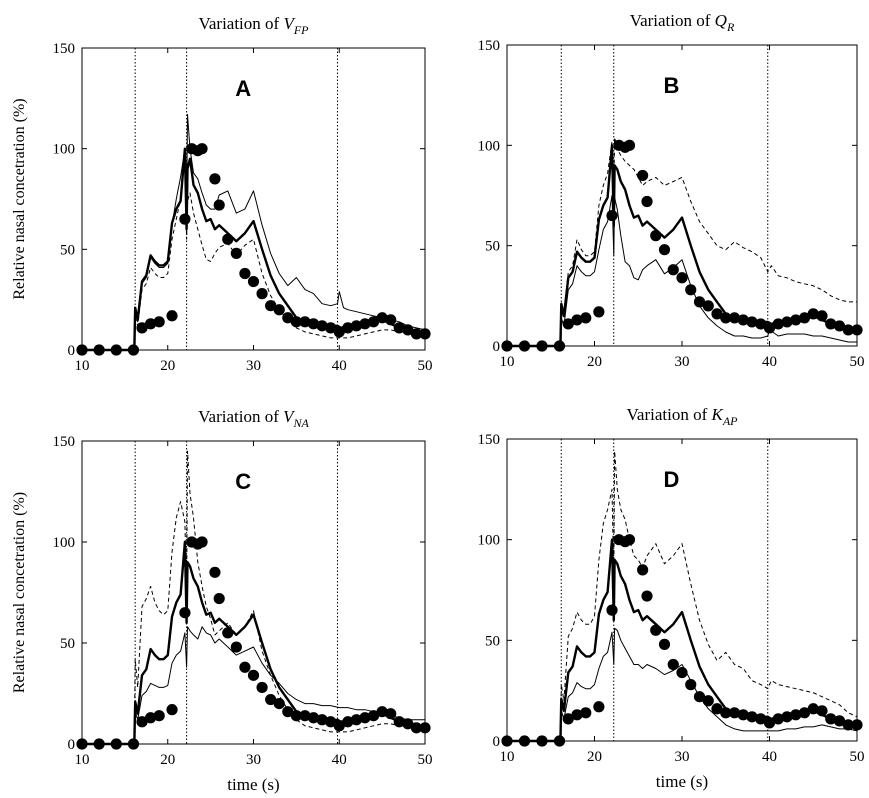  I want to click on x-tick-label: 10, so click(507, 757).